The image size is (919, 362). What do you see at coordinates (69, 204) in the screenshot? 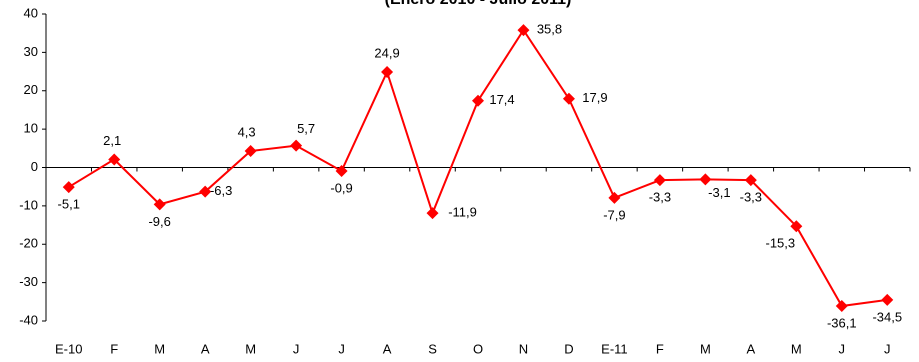
I see `data-label: -5,1` at bounding box center [69, 204].